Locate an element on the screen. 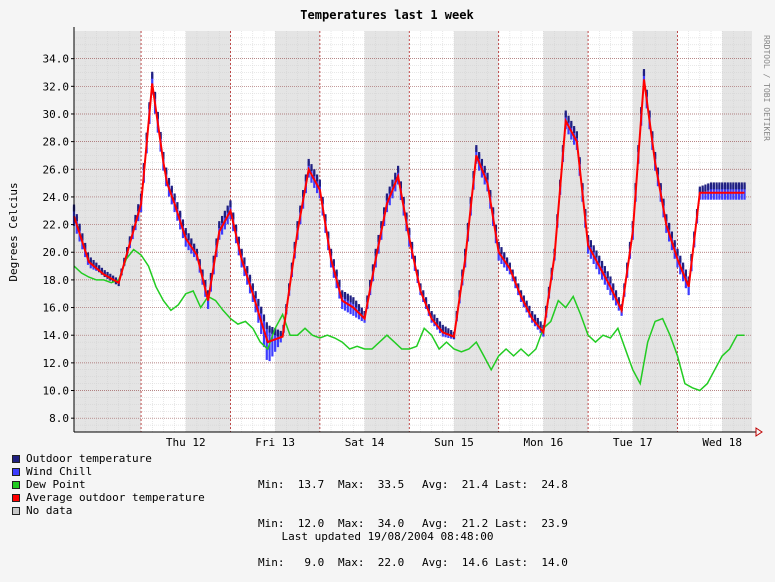 The image size is (775, 582). y-tick-label: 32.0 is located at coordinates (56, 86).